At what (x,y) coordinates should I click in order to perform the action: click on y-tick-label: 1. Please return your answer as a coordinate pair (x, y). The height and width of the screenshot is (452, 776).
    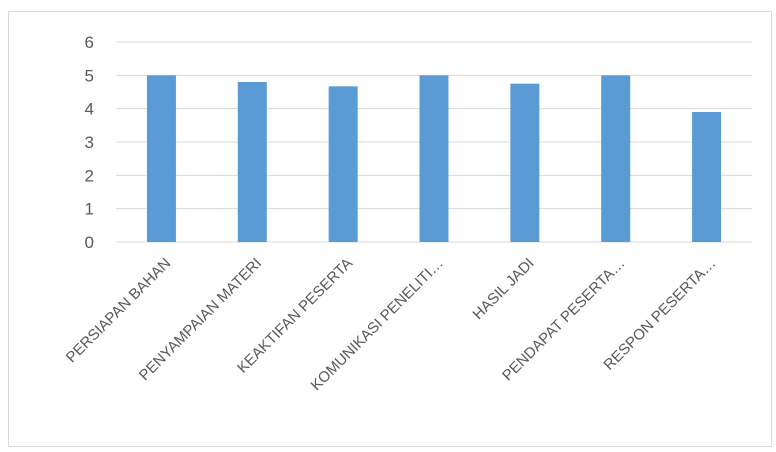
    Looking at the image, I should click on (89, 209).